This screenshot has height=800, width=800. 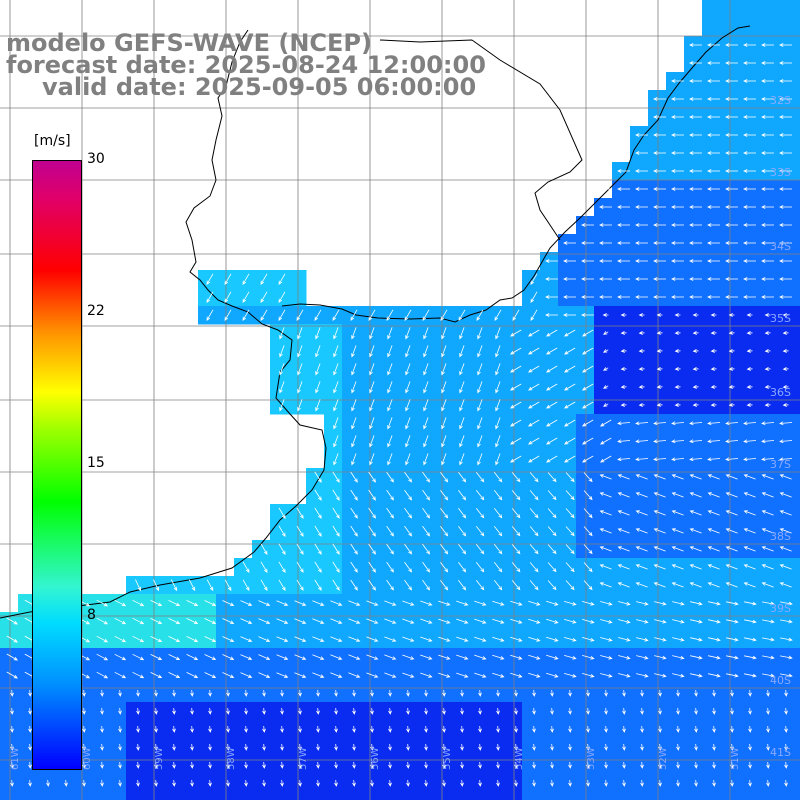 What do you see at coordinates (780, 536) in the screenshot?
I see `latitude-label: 38S` at bounding box center [780, 536].